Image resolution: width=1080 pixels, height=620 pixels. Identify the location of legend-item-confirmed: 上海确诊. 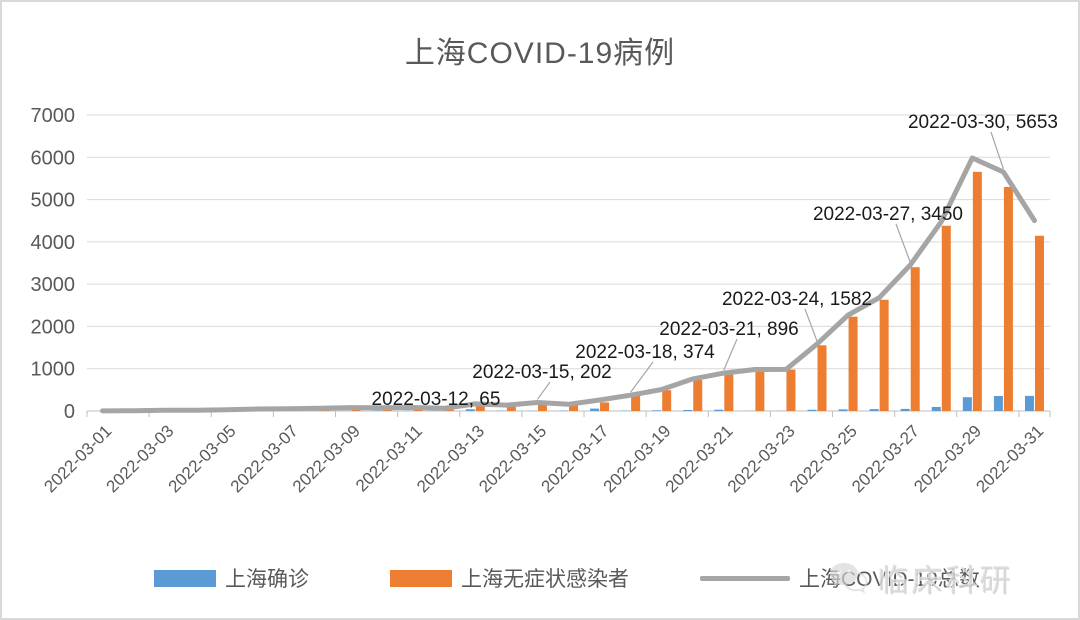
(231, 578).